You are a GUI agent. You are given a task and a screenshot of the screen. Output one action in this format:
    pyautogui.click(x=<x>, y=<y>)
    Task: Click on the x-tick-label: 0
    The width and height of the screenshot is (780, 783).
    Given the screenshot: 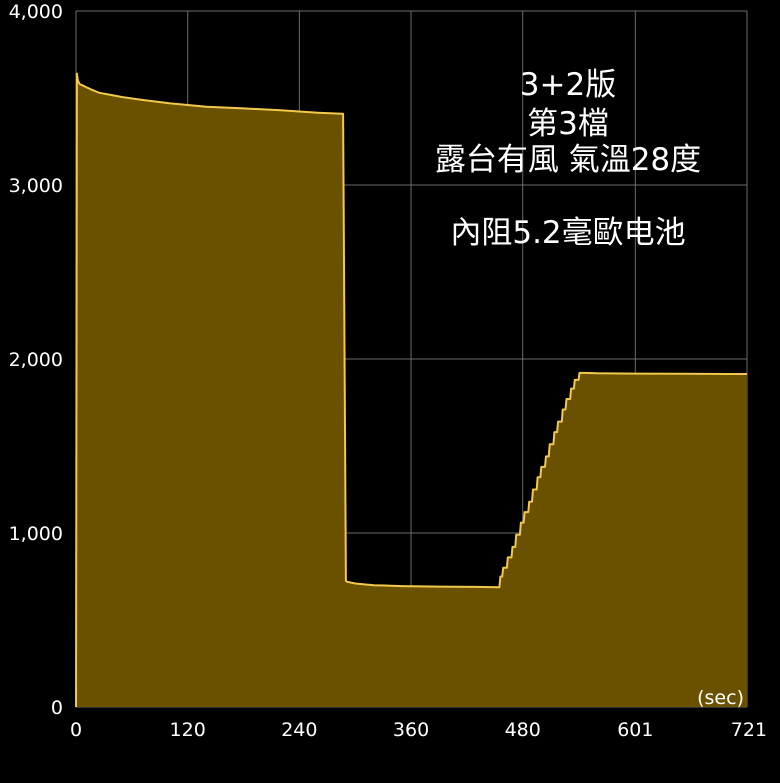 What is the action you would take?
    pyautogui.click(x=76, y=730)
    